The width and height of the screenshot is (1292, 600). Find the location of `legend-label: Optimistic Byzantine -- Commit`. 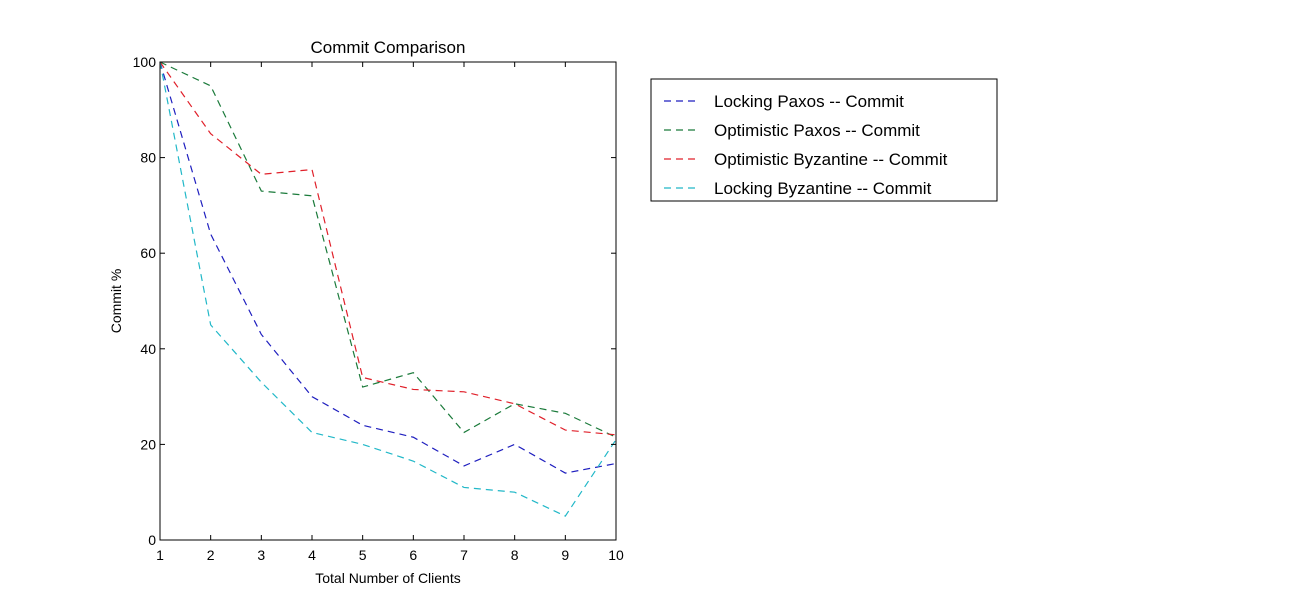

legend-label: Optimistic Byzantine -- Commit is located at coordinates (831, 159).